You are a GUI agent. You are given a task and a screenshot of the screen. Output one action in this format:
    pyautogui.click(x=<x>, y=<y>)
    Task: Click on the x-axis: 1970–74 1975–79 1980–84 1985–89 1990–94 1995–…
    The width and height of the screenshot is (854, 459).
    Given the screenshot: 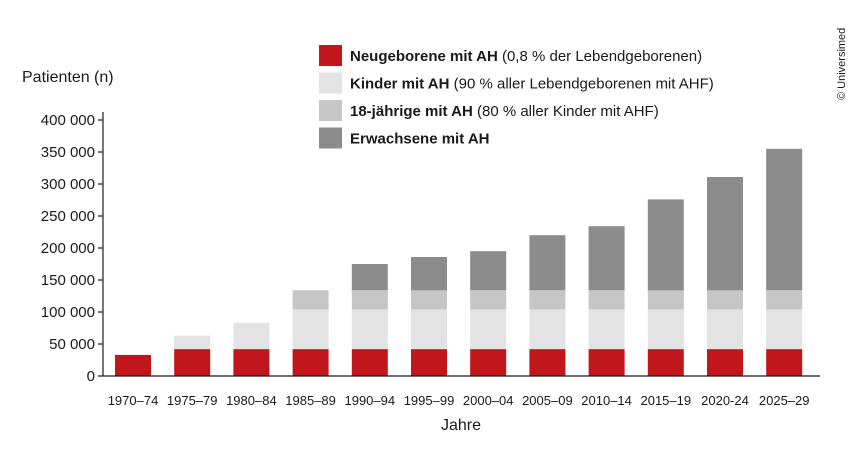 What is the action you would take?
    pyautogui.click(x=461, y=391)
    